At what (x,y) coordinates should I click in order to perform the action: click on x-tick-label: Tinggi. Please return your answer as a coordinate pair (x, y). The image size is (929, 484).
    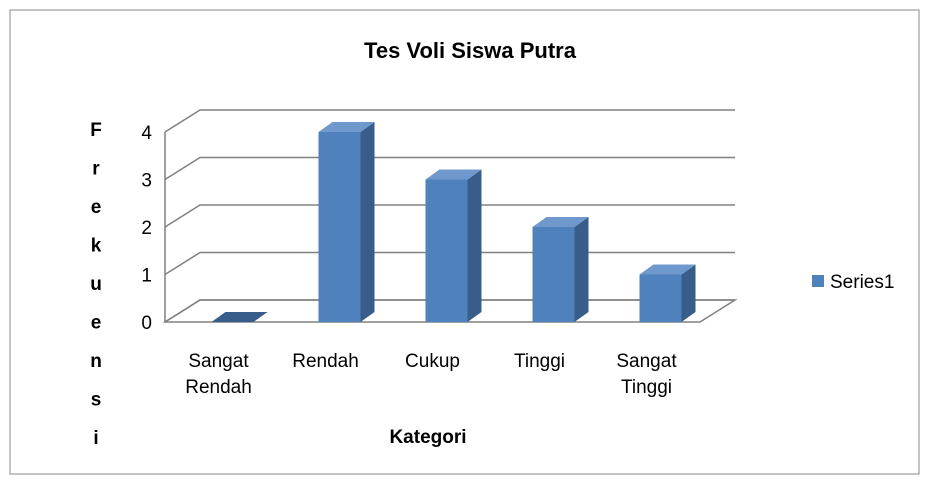
    Looking at the image, I should click on (539, 361).